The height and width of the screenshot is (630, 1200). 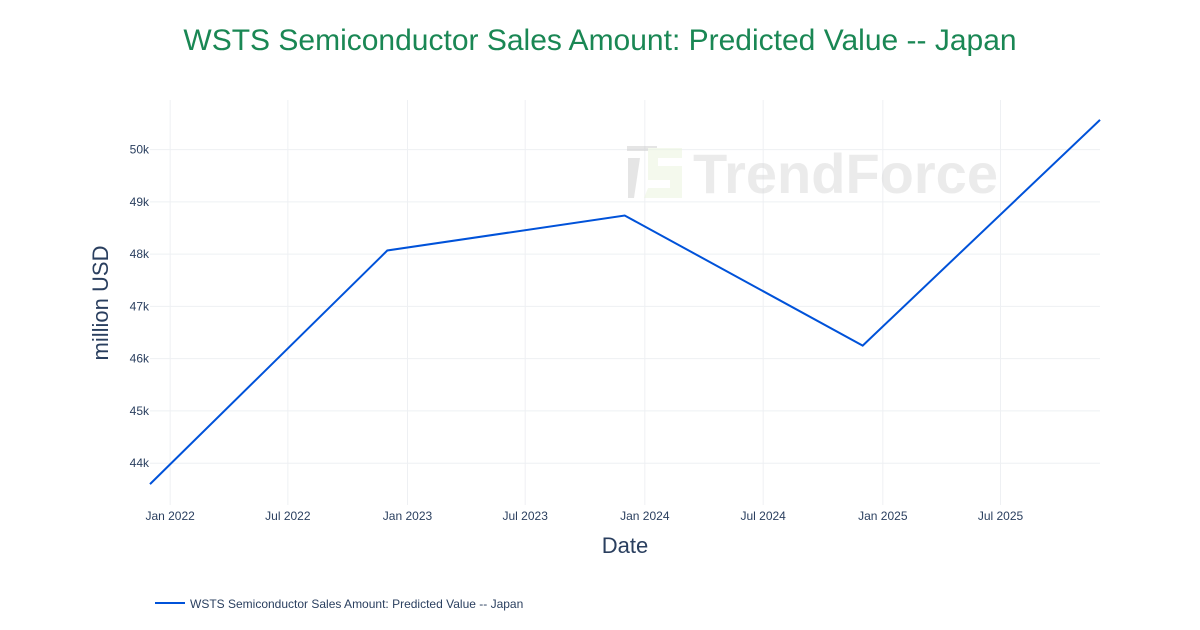 What do you see at coordinates (140, 150) in the screenshot?
I see `y-tick-label: 50k` at bounding box center [140, 150].